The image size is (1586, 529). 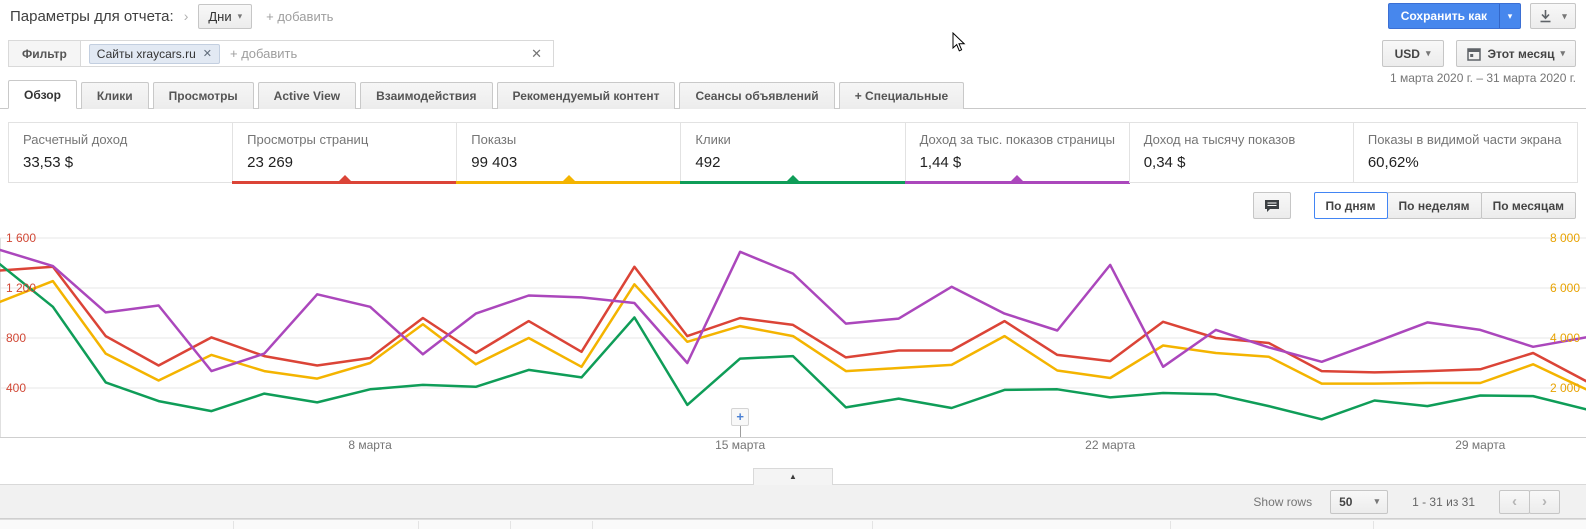 I want to click on metric-label: Доход за тыс. показов страницы, so click(x=1017, y=139).